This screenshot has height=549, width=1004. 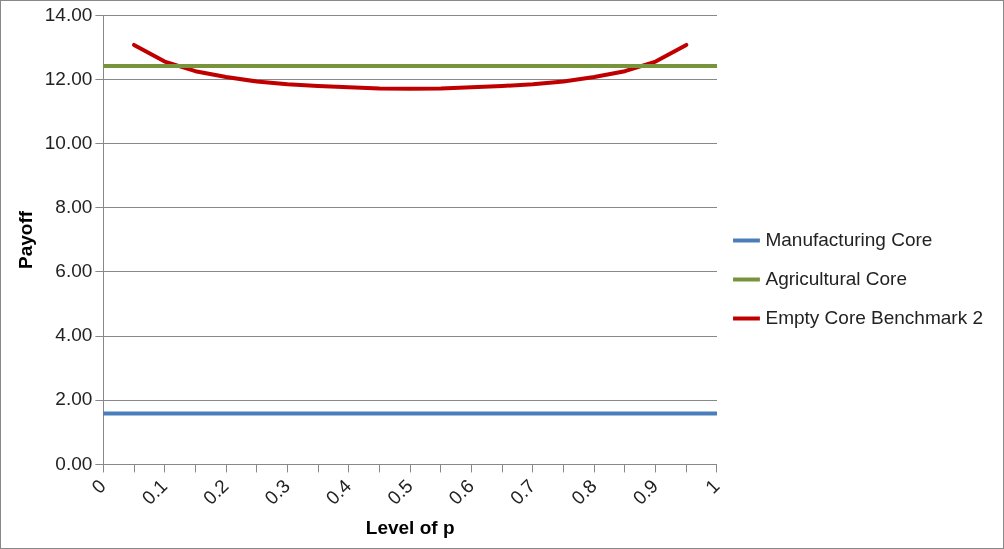 What do you see at coordinates (68, 14) in the screenshot?
I see `y-tick-label: 14.00` at bounding box center [68, 14].